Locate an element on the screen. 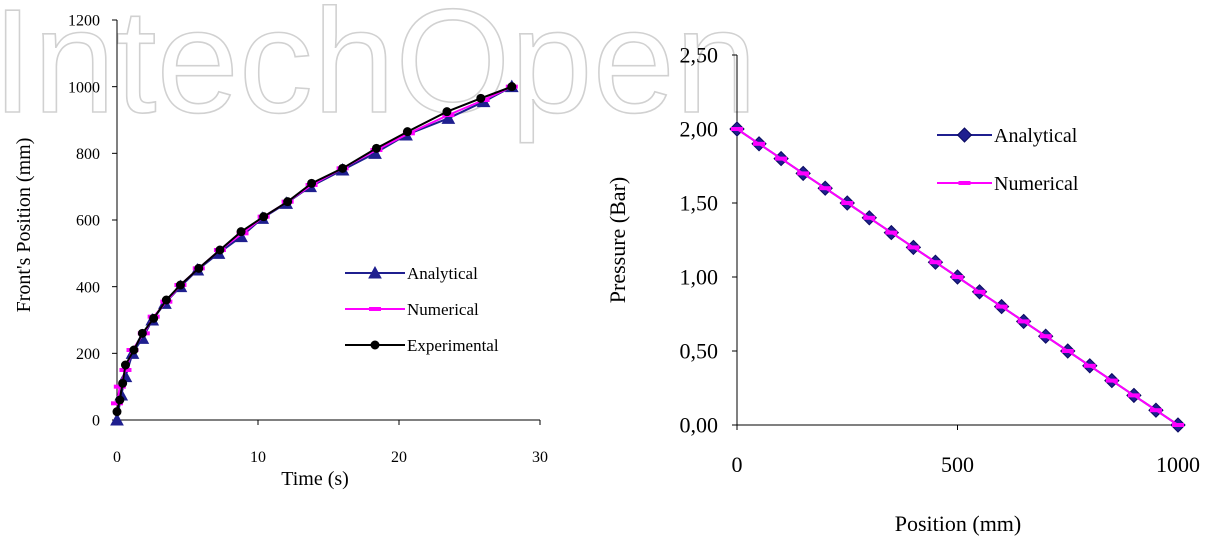  y-tick-label: 0,50 is located at coordinates (699, 351).